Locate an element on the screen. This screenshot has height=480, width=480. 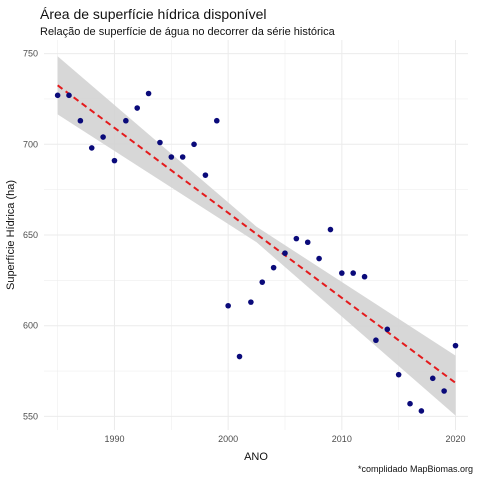
y-tick-label: 650 is located at coordinates (30, 235).